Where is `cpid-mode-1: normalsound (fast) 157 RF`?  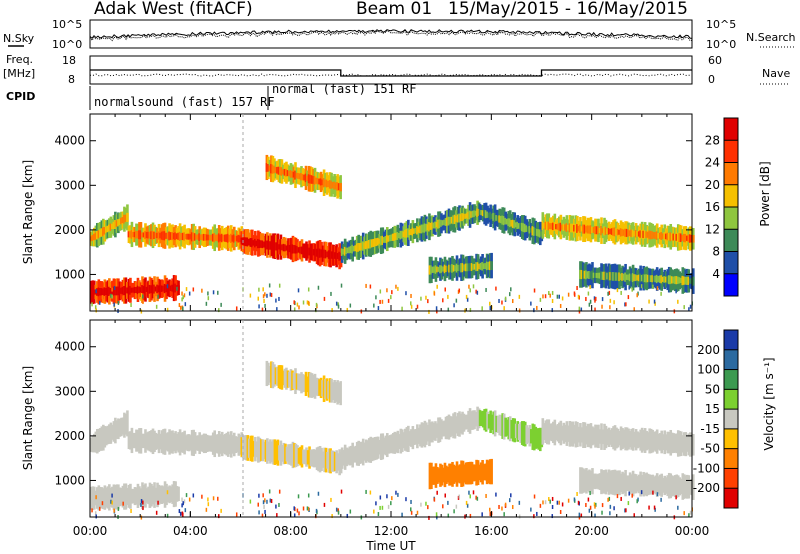
cpid-mode-1: normalsound (fast) 157 RF is located at coordinates (184, 102).